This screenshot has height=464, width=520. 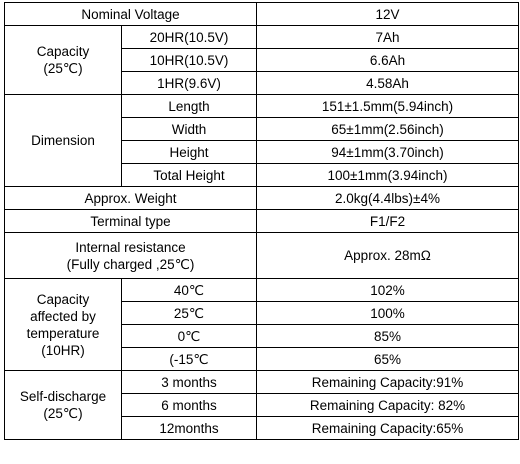 I want to click on self-discharge-label-line2: (25℃), so click(x=63, y=413).